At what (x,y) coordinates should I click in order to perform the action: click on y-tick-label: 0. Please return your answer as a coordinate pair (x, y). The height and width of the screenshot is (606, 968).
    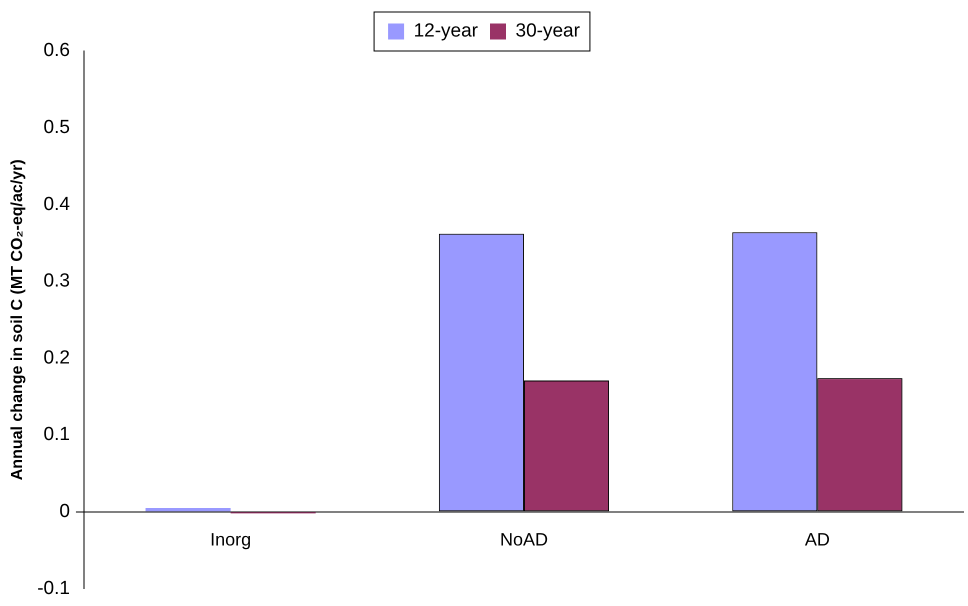
    Looking at the image, I should click on (64, 511).